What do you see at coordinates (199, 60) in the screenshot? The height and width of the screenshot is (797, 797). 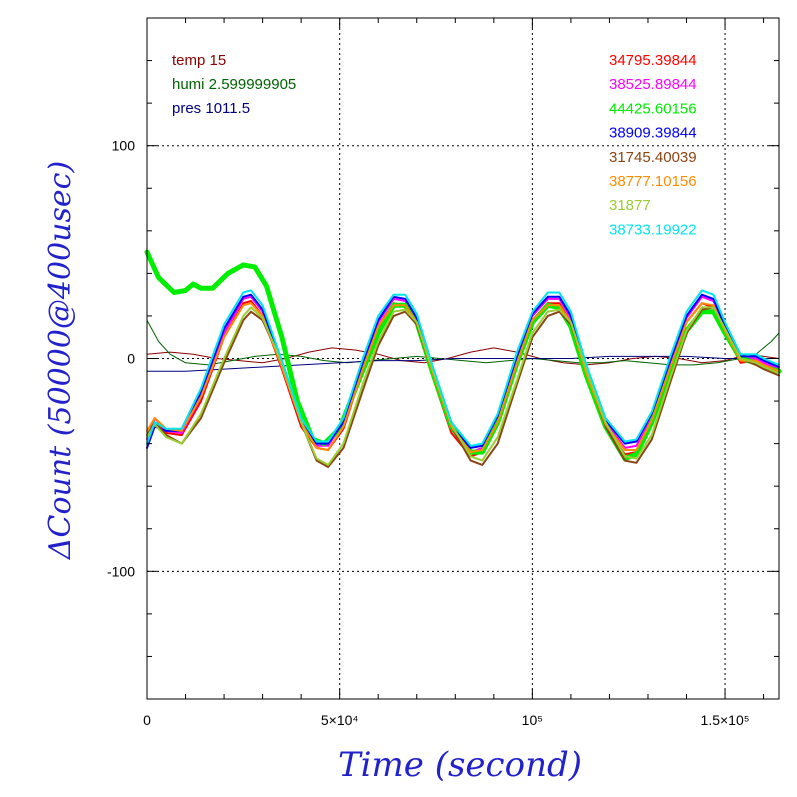 I see `env-legend-entry: temp 15` at bounding box center [199, 60].